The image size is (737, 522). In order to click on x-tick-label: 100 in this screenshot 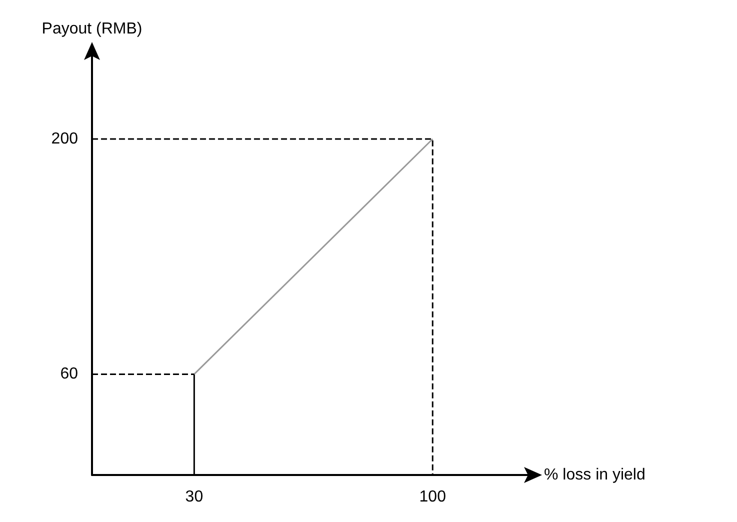, I will do `click(432, 497)`.